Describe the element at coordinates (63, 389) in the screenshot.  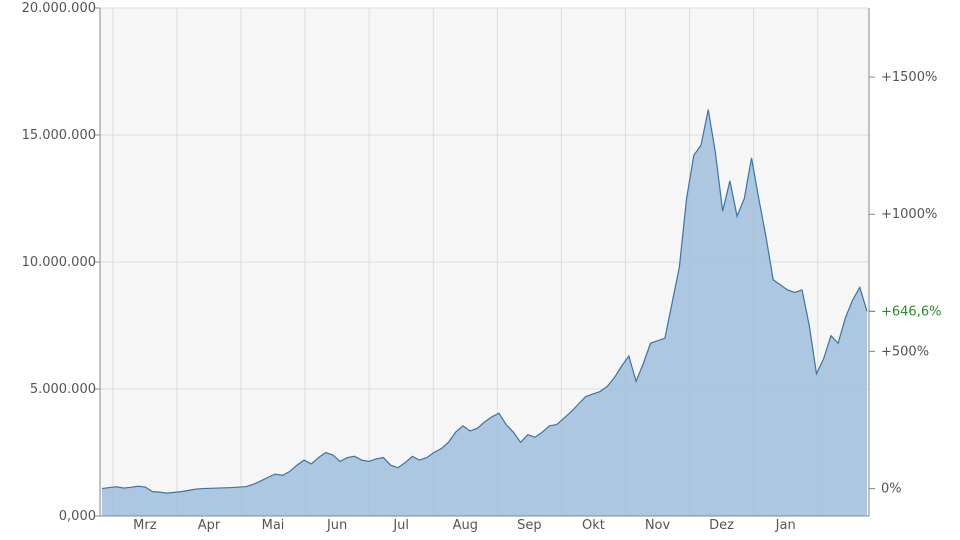
I see `y-tick-label: 5.000.000` at that location.